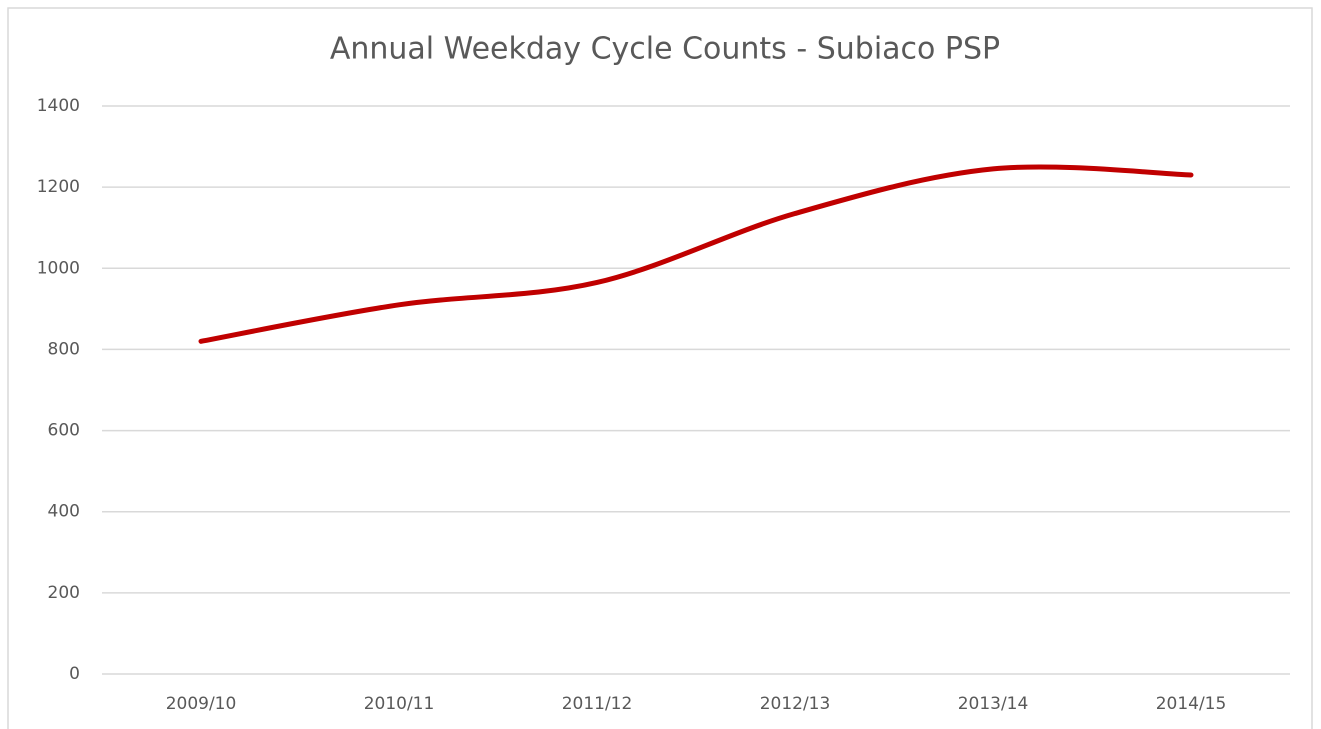  Describe the element at coordinates (58, 187) in the screenshot. I see `y-tick-label: 1200` at that location.